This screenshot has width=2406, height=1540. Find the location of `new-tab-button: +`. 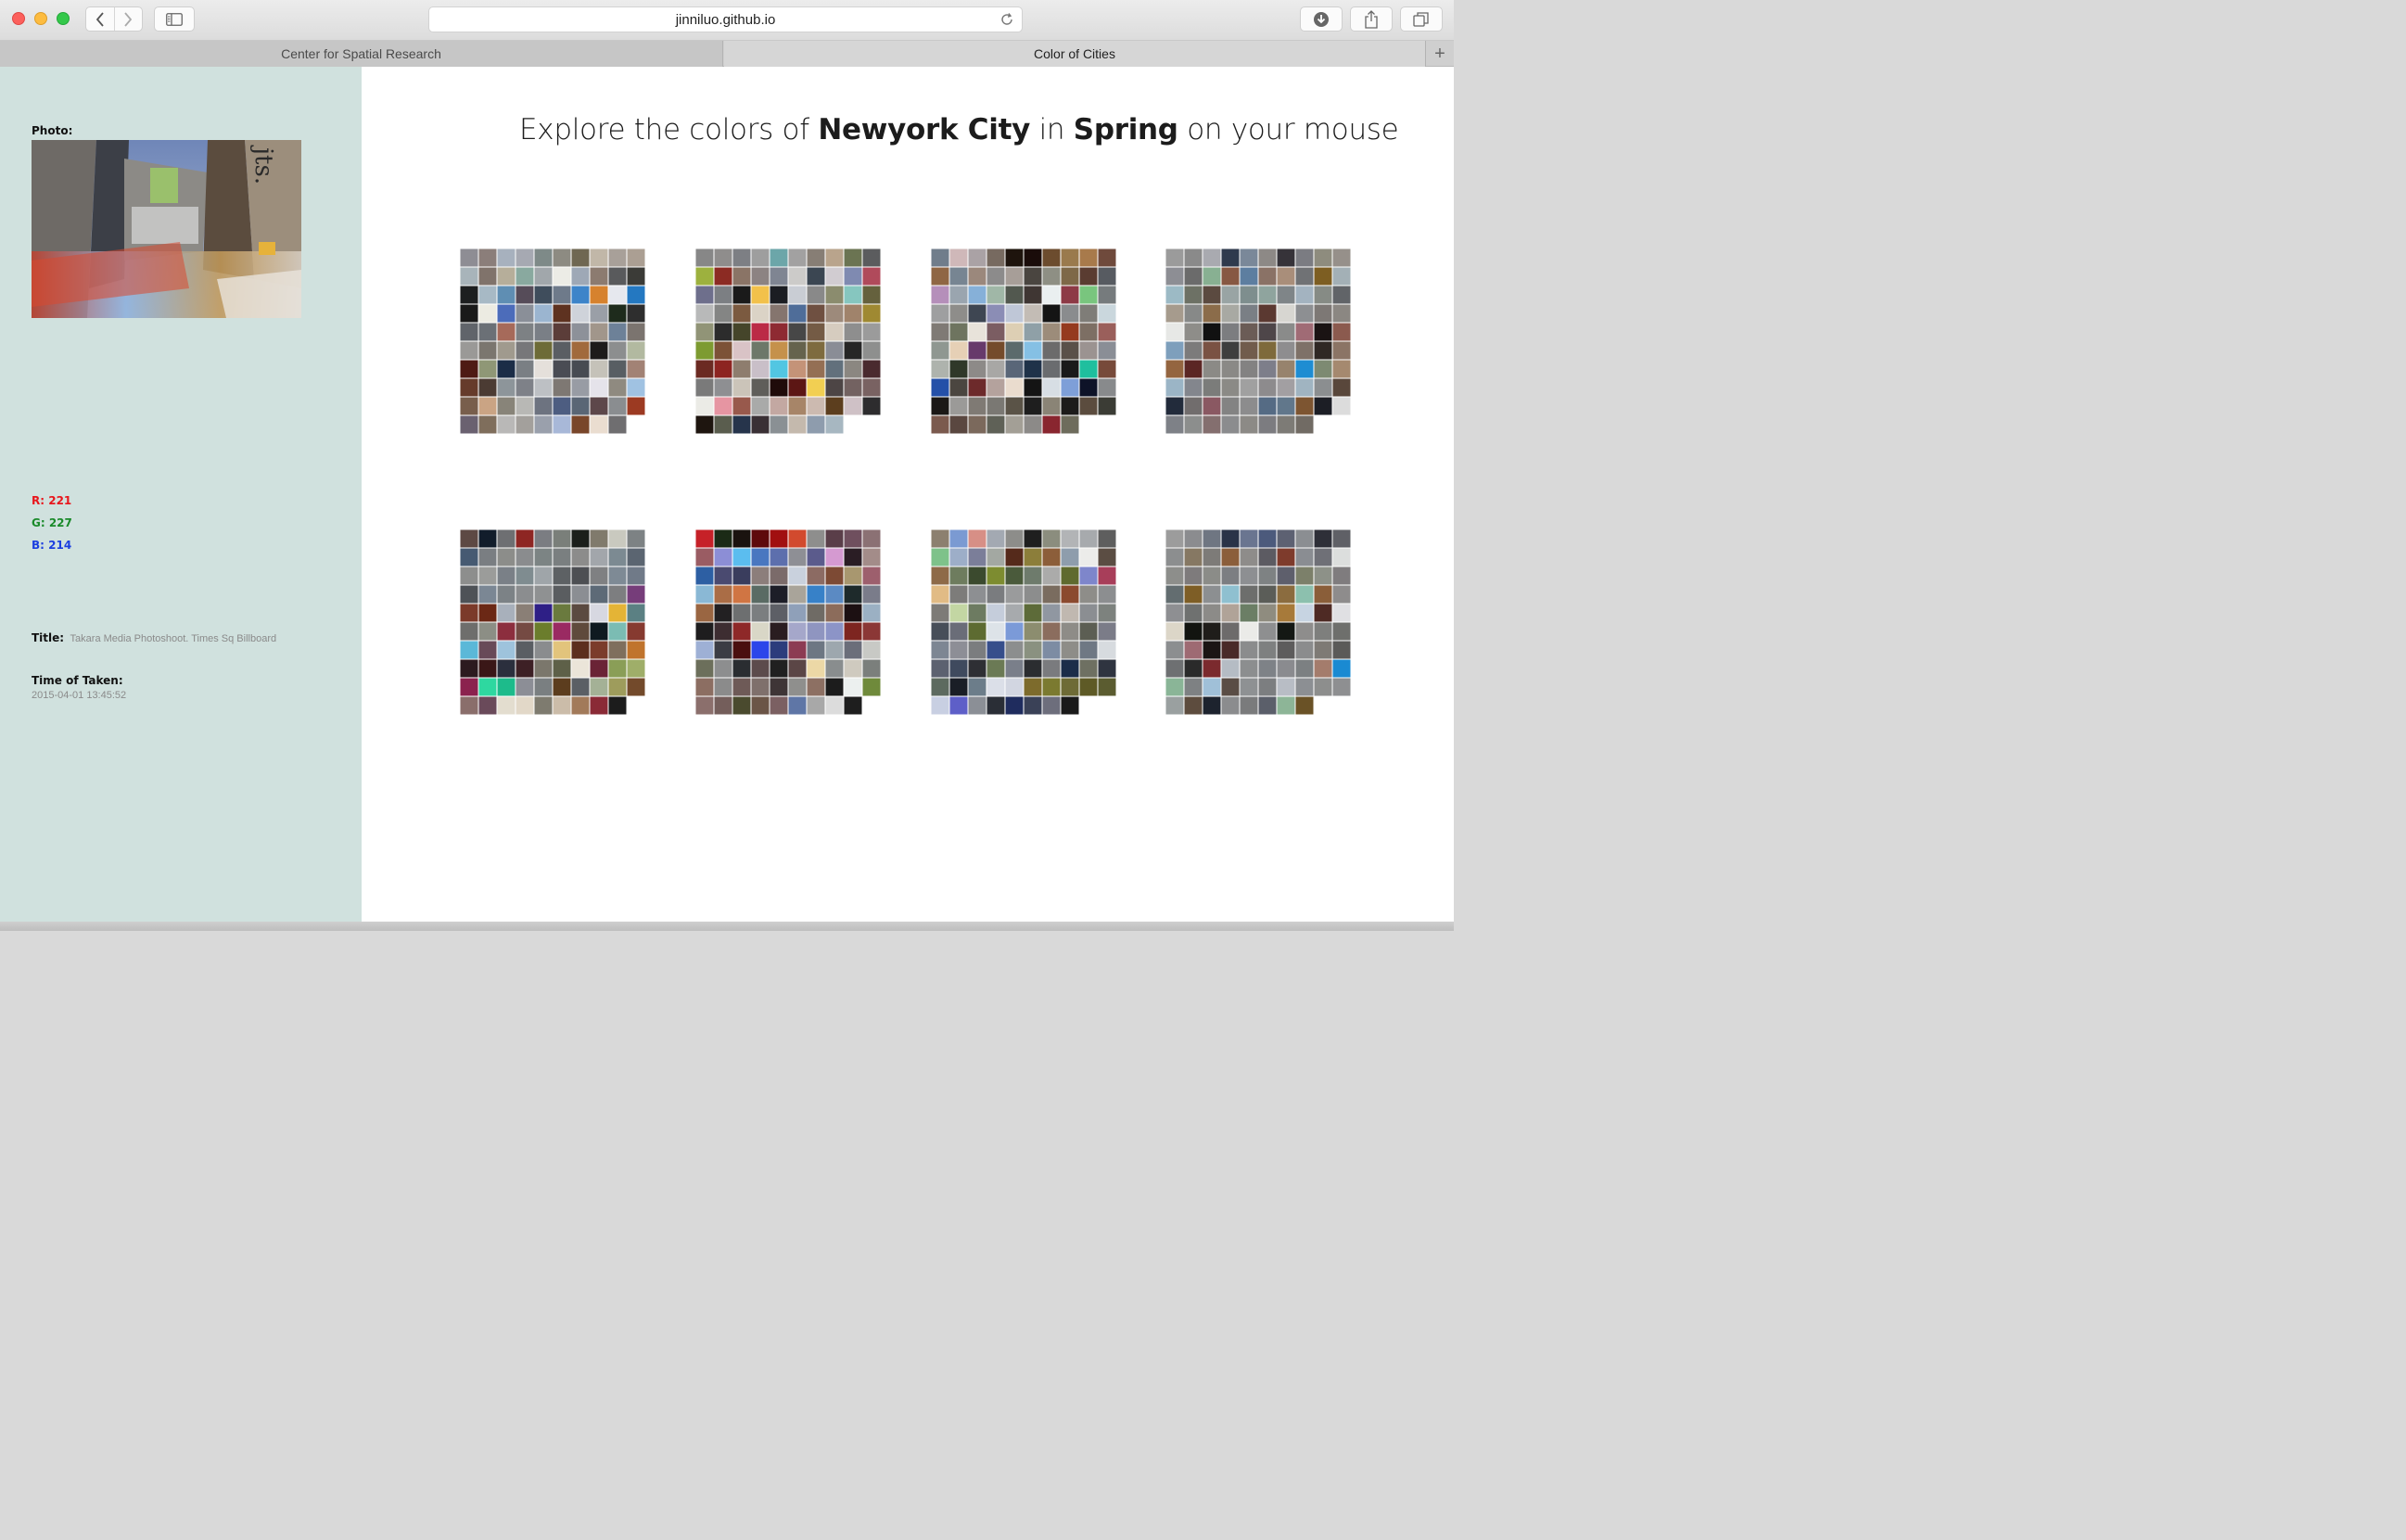

new-tab-button: + is located at coordinates (1439, 54).